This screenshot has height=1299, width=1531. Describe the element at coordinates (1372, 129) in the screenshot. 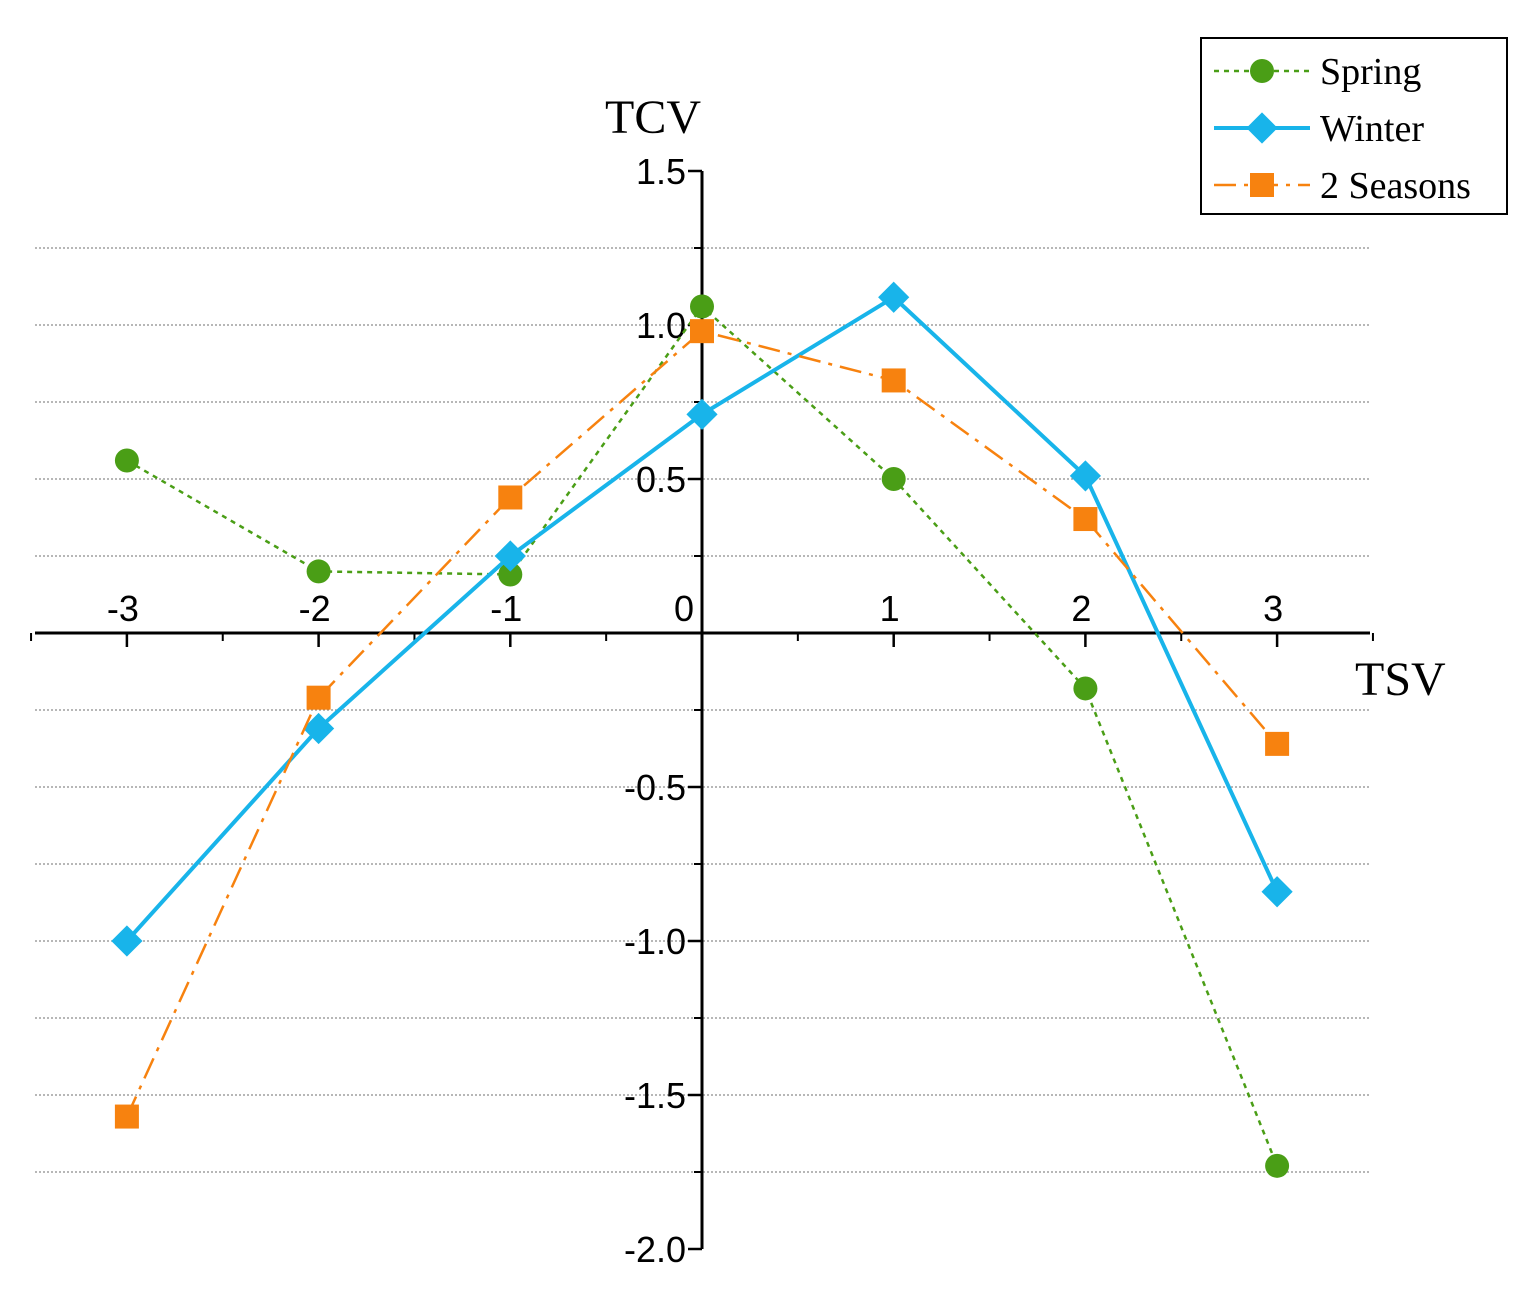

I see `legend-label: Winter` at that location.